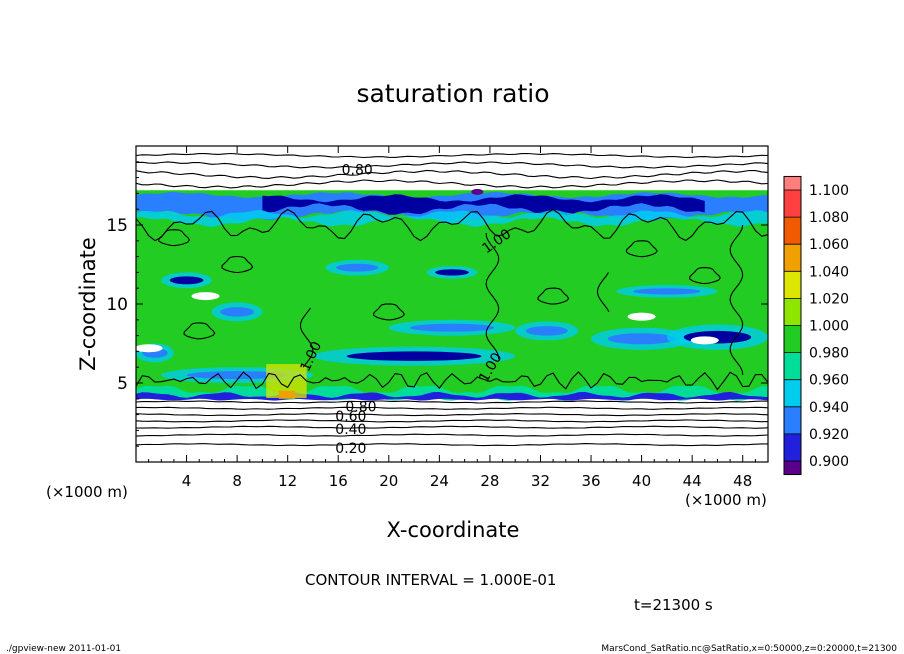 The height and width of the screenshot is (654, 904). What do you see at coordinates (829, 408) in the screenshot?
I see `colorbar-label: 0.940` at bounding box center [829, 408].